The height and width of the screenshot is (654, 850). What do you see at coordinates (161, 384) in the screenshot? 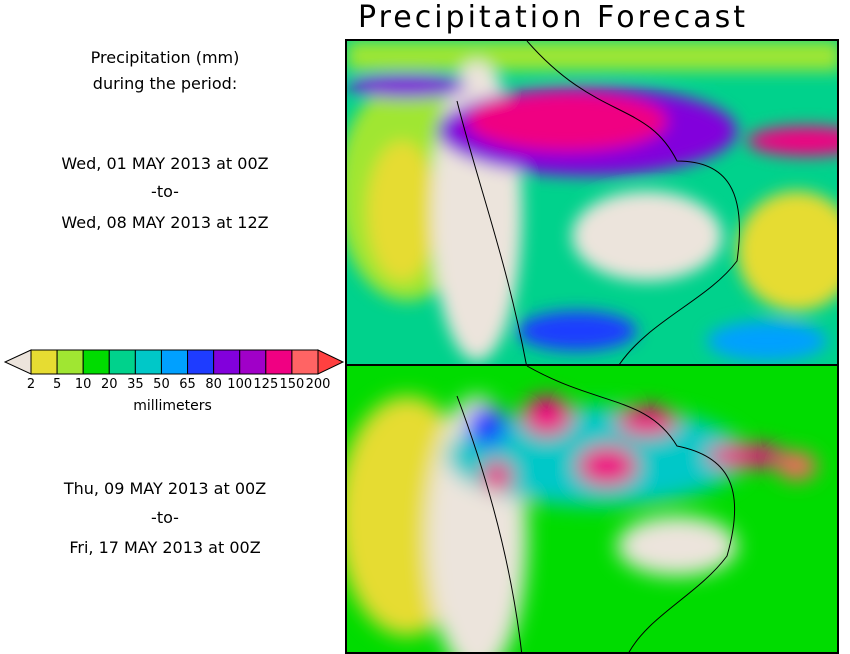
I see `colorbar-tick-label: 50` at bounding box center [161, 384].